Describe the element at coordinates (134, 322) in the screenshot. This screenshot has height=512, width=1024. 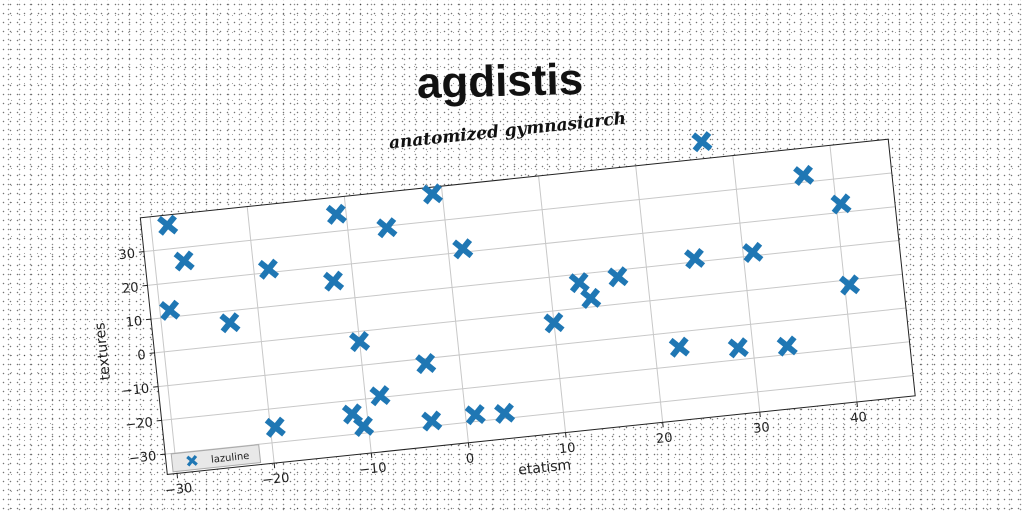
I see `y-tick-label: 10` at that location.